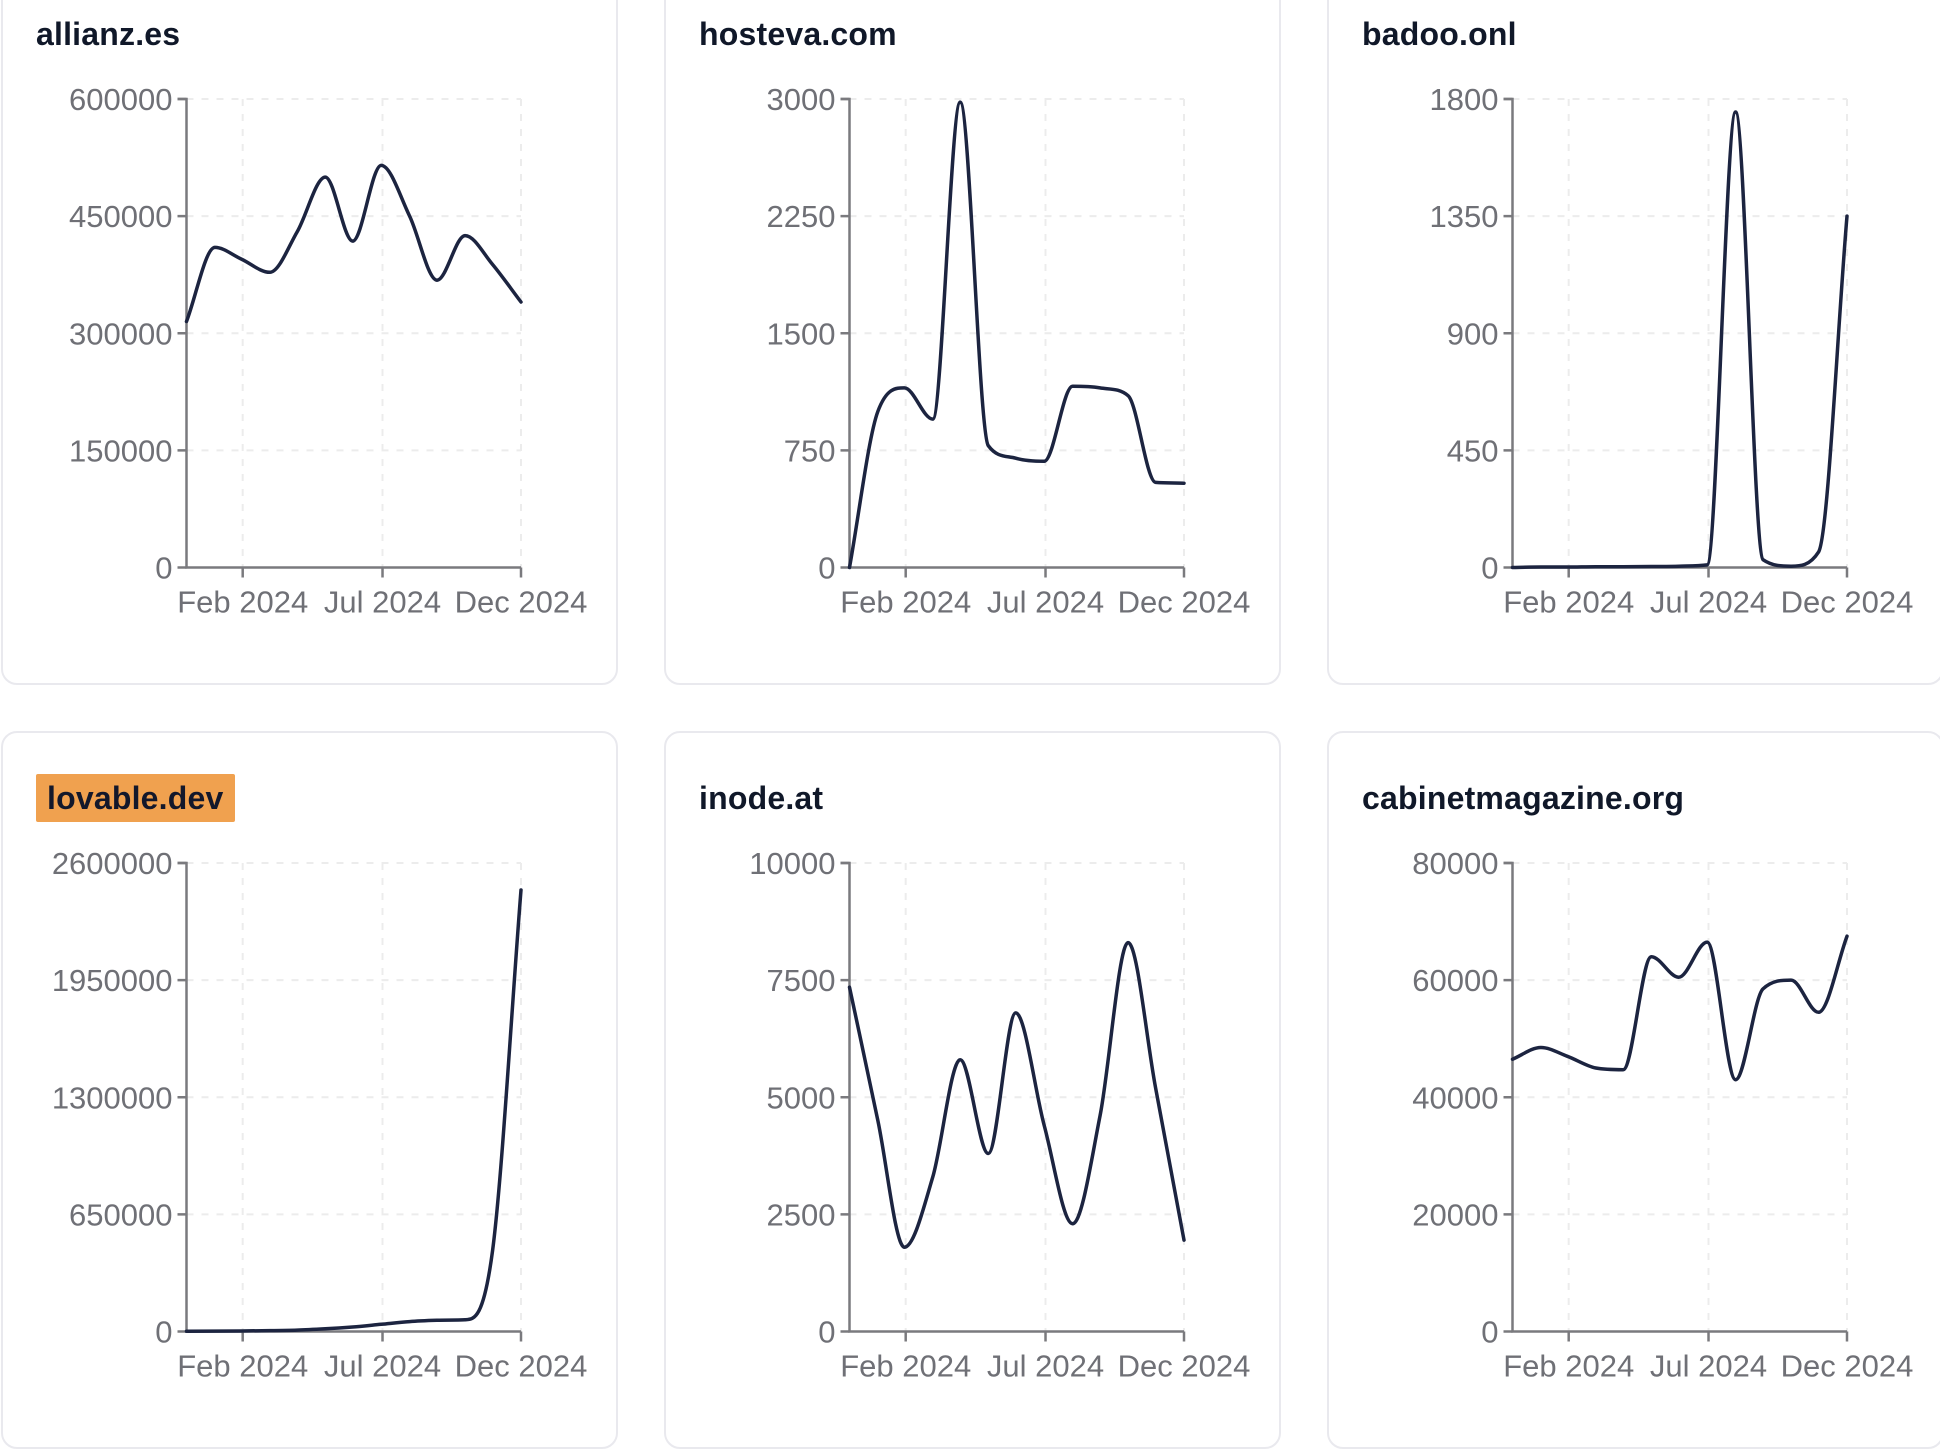 The height and width of the screenshot is (1452, 1940). I want to click on card-header: badoo.onl, so click(1439, 34).